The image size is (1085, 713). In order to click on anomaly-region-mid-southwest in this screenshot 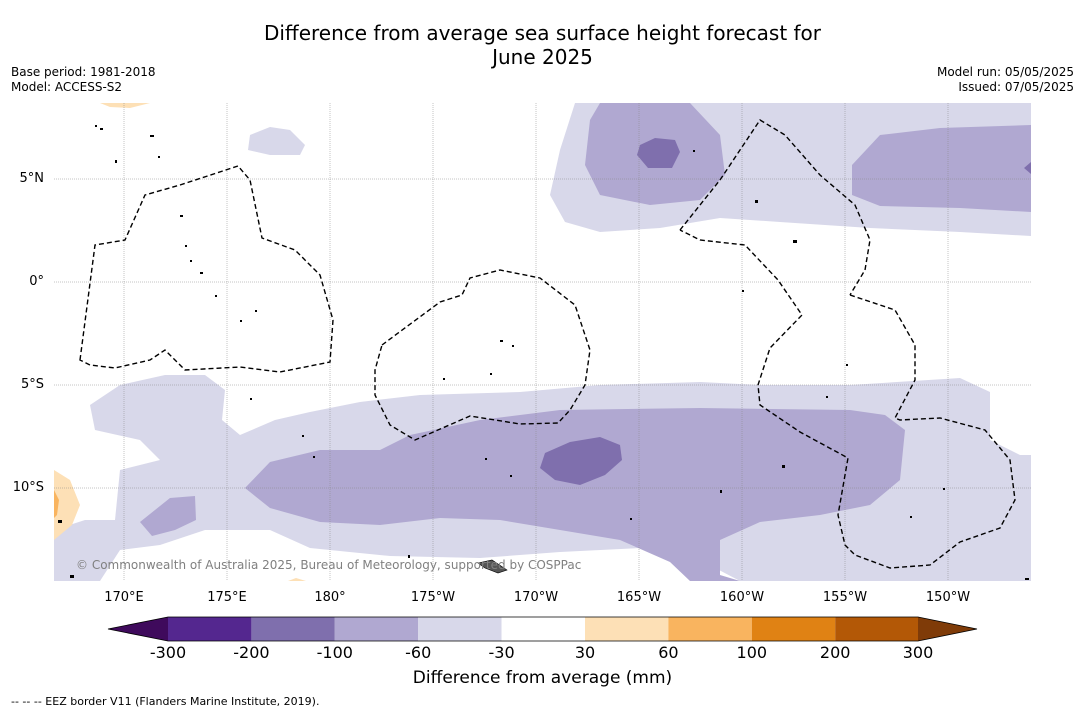, I will do `click(168, 516)`.